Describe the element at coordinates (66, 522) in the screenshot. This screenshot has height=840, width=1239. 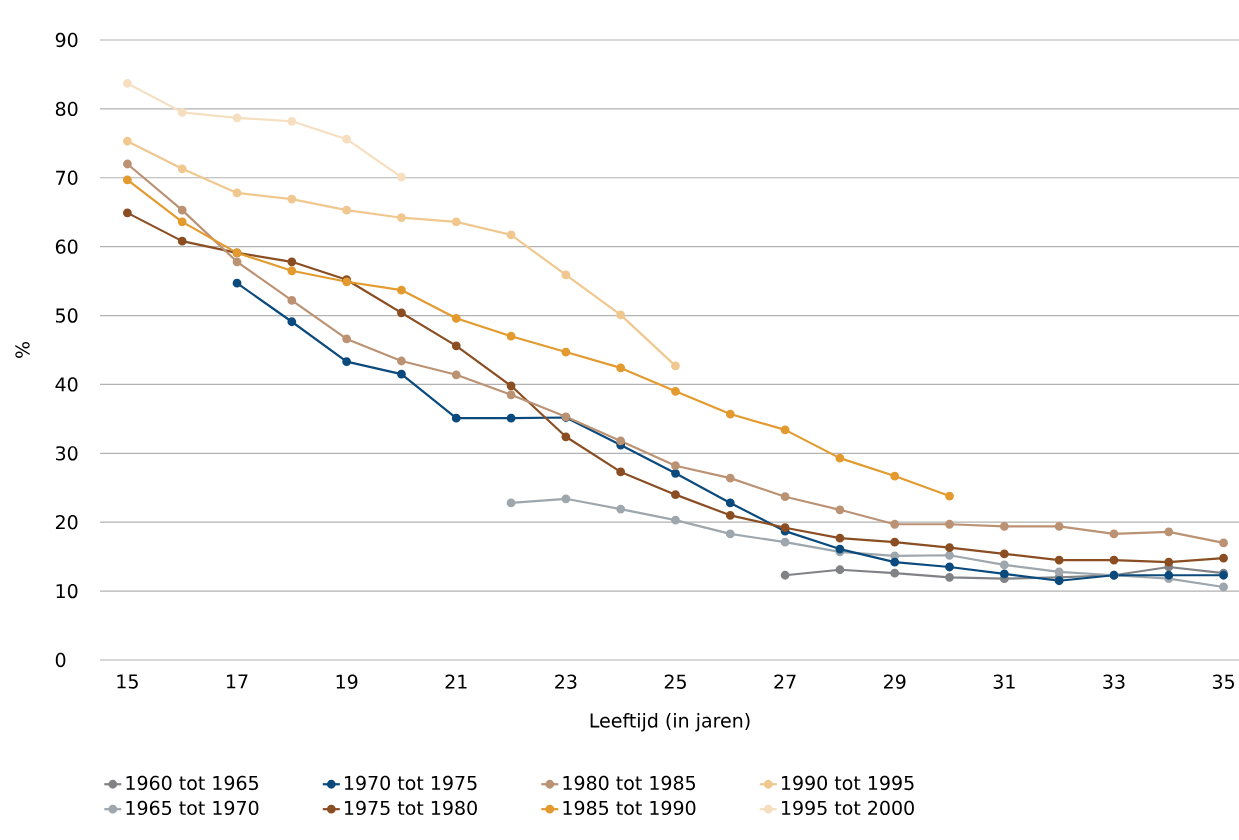
I see `y-tick-label: 20` at that location.